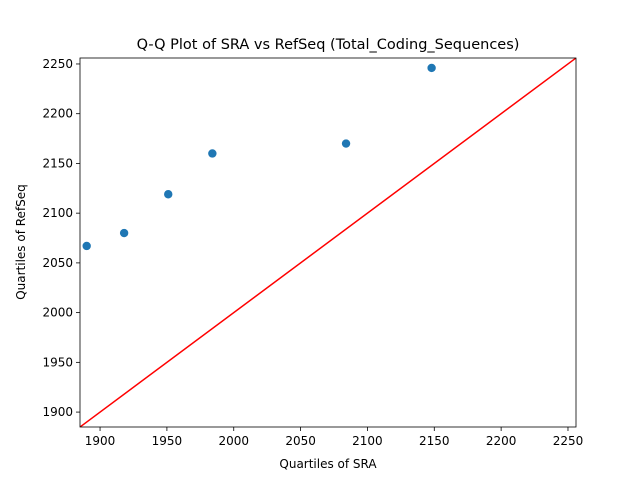 This screenshot has width=640, height=480. What do you see at coordinates (57, 64) in the screenshot?
I see `y-tick-label: 2250` at bounding box center [57, 64].